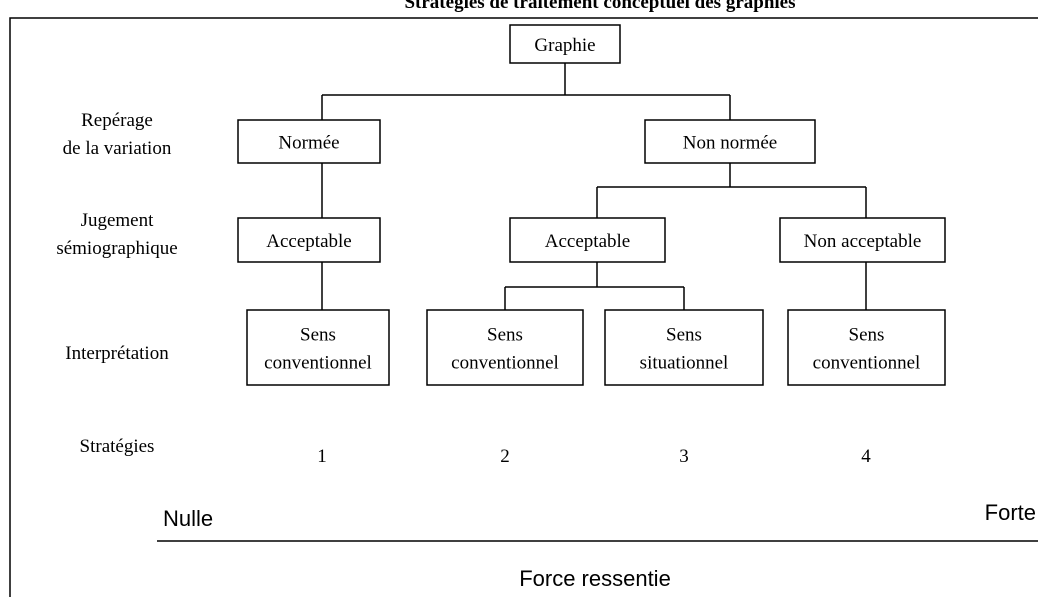 The width and height of the screenshot is (1038, 597). I want to click on level-label: Interprétation, so click(117, 353).